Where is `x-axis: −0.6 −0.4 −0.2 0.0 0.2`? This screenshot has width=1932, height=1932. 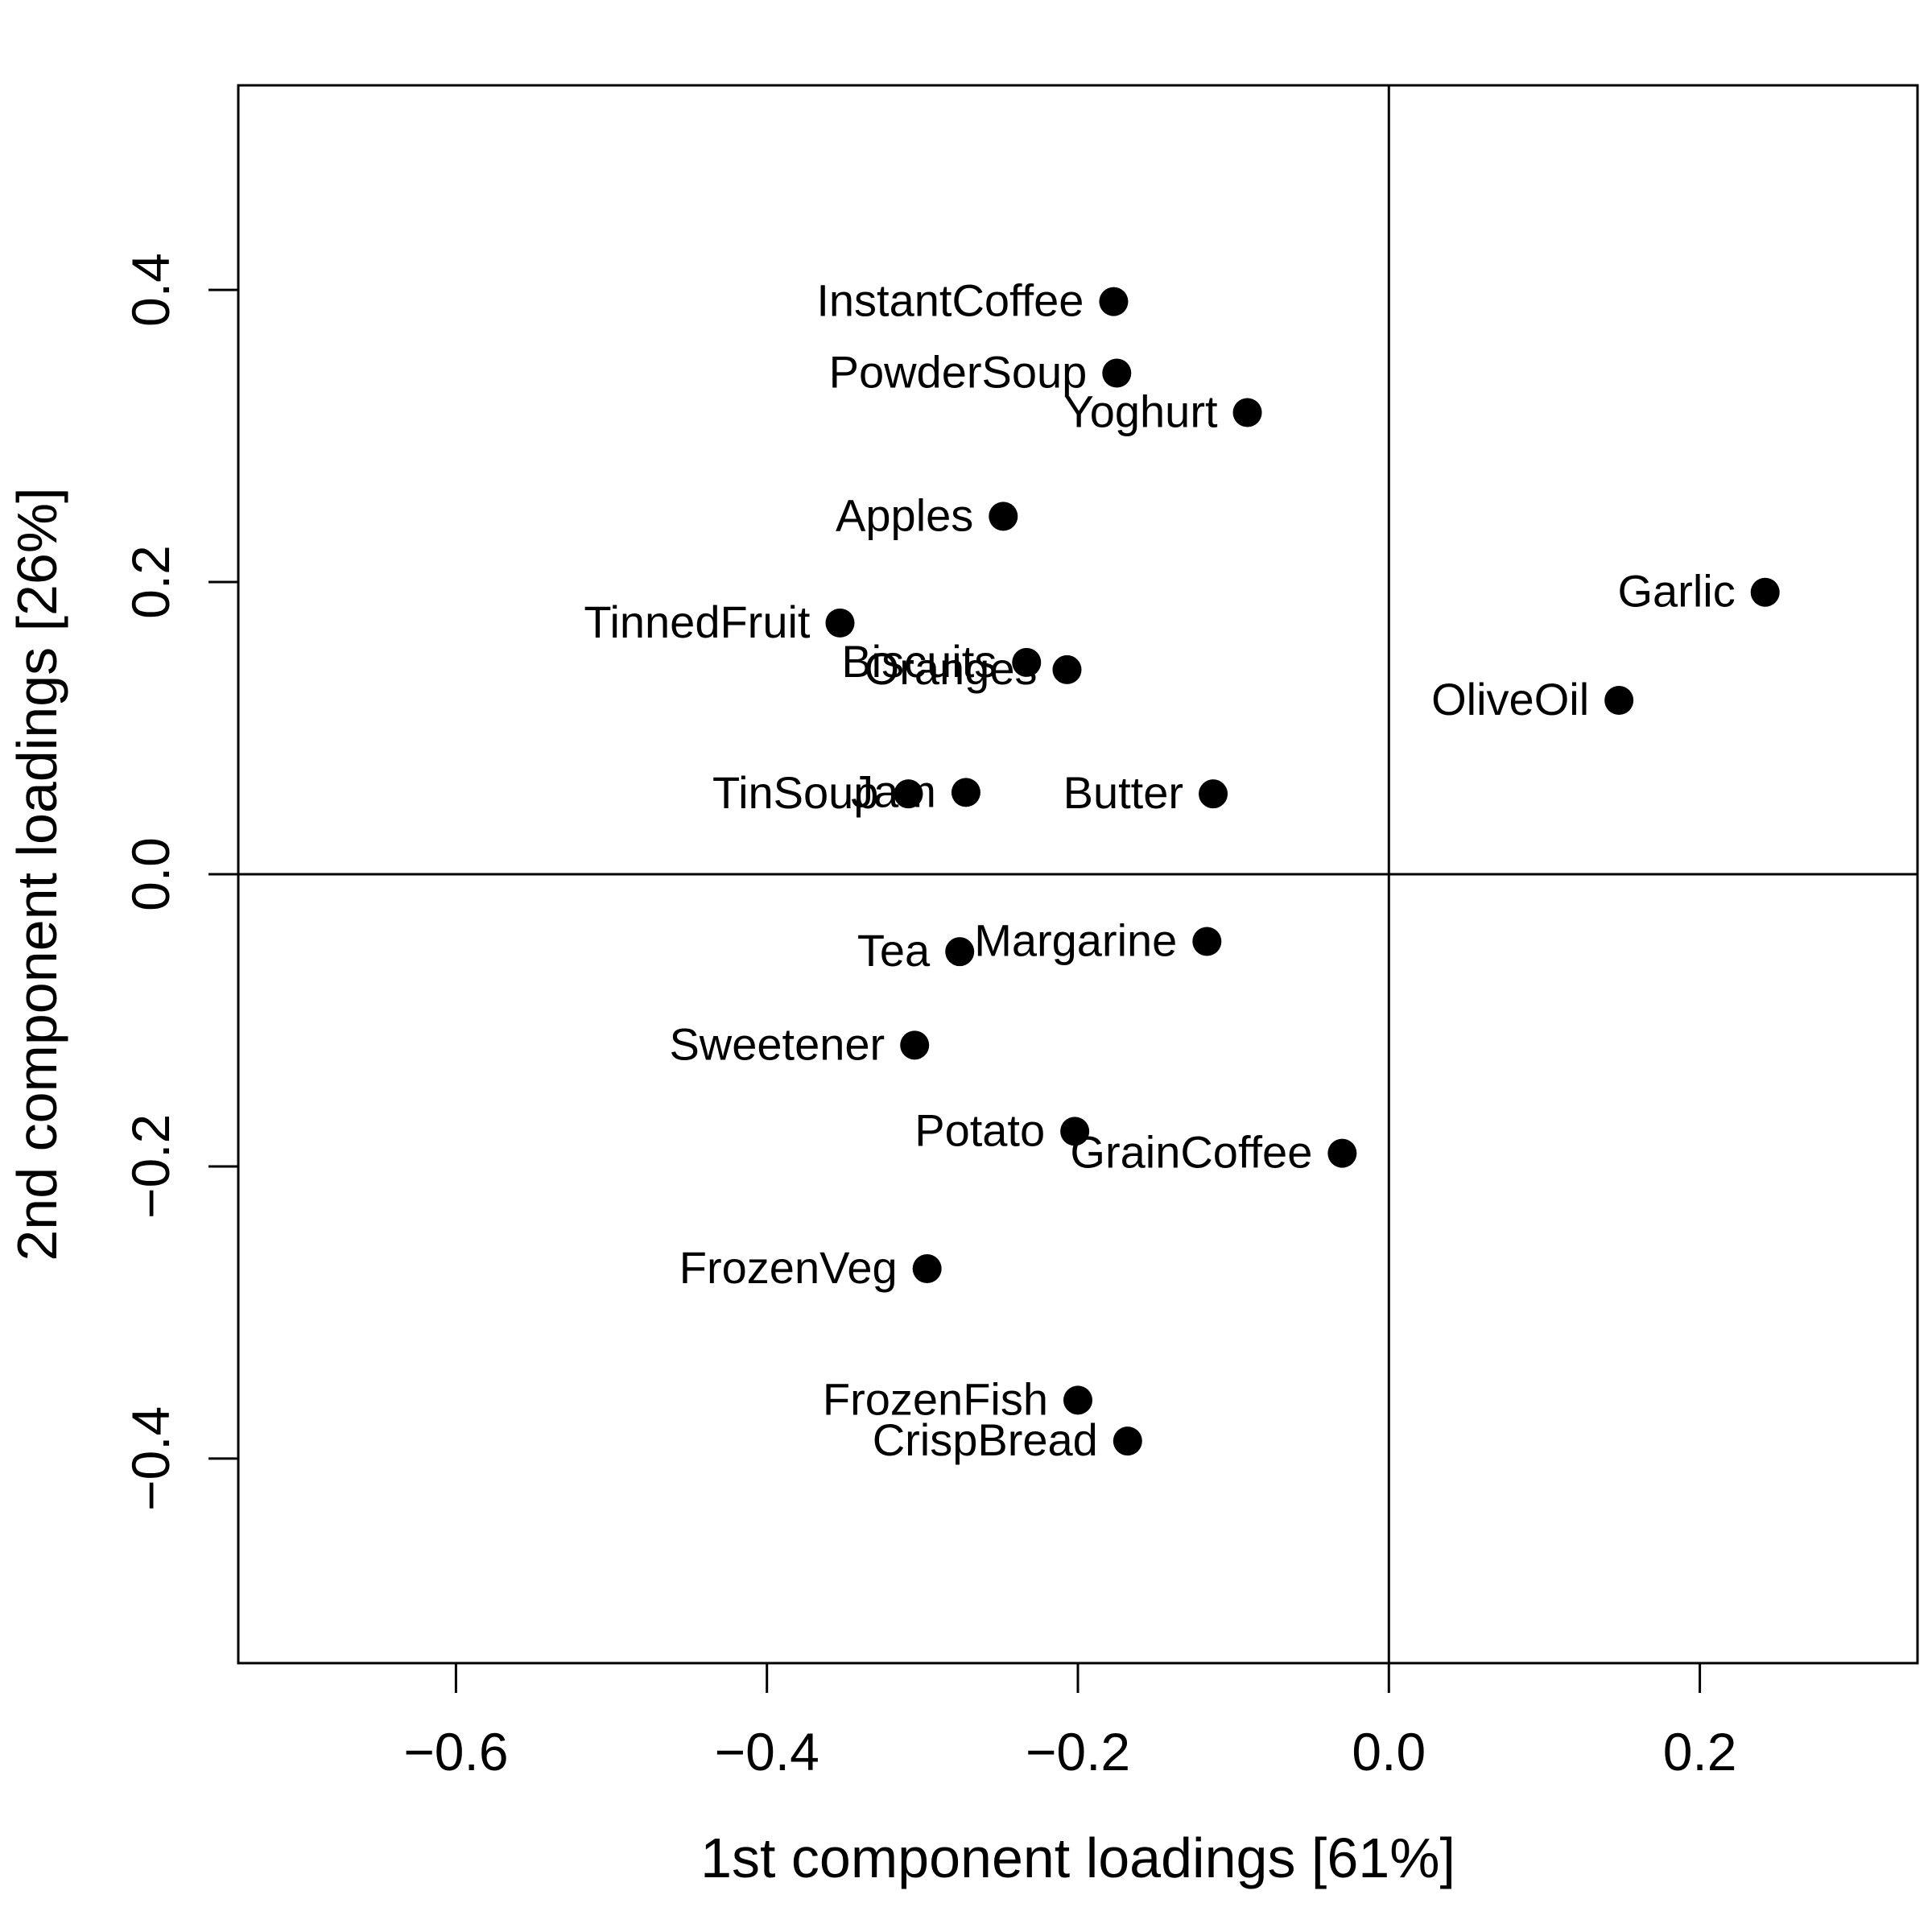 x-axis: −0.6 −0.4 −0.2 0.0 0.2 is located at coordinates (1069, 1722).